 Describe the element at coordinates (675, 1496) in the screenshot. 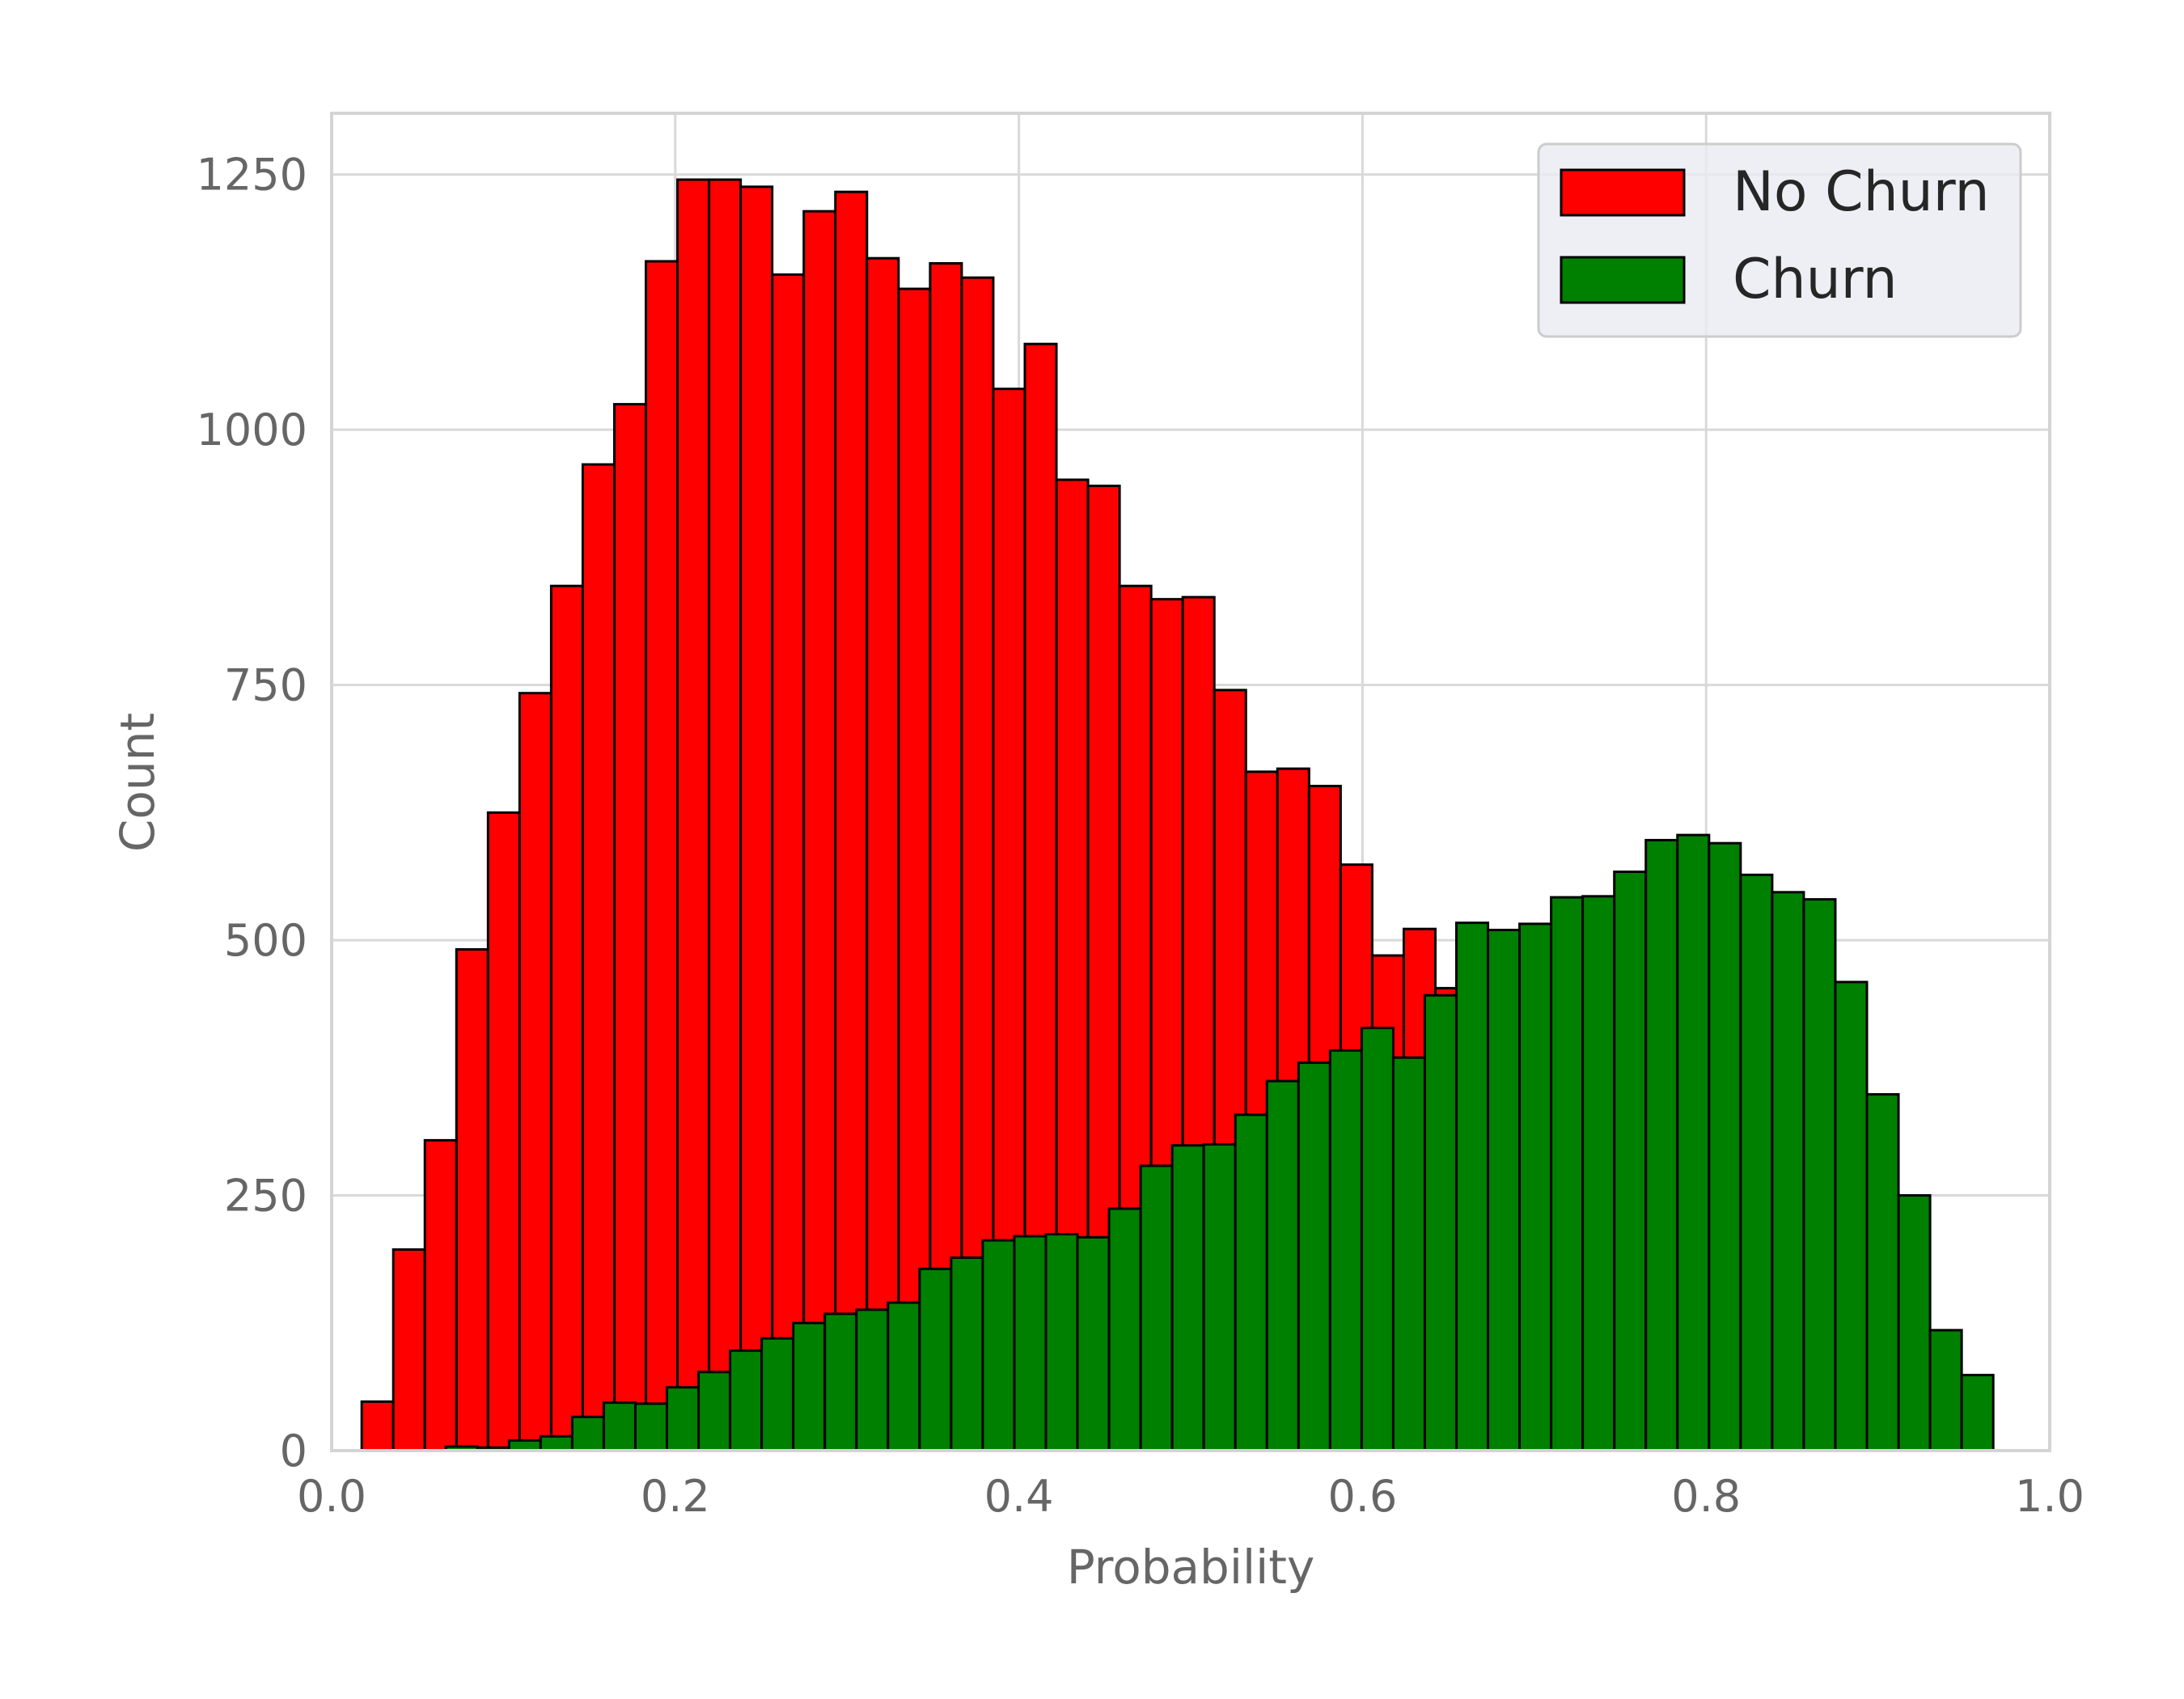

I see `x-tick-label: 0.2` at that location.